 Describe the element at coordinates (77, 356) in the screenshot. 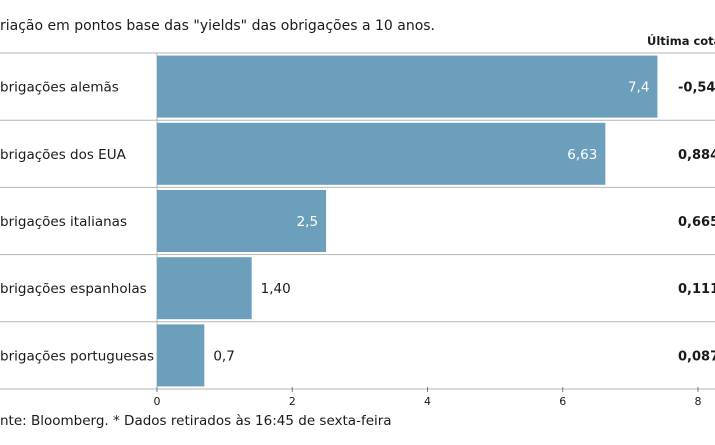

I see `category-label-4: brigações portuguesas` at that location.